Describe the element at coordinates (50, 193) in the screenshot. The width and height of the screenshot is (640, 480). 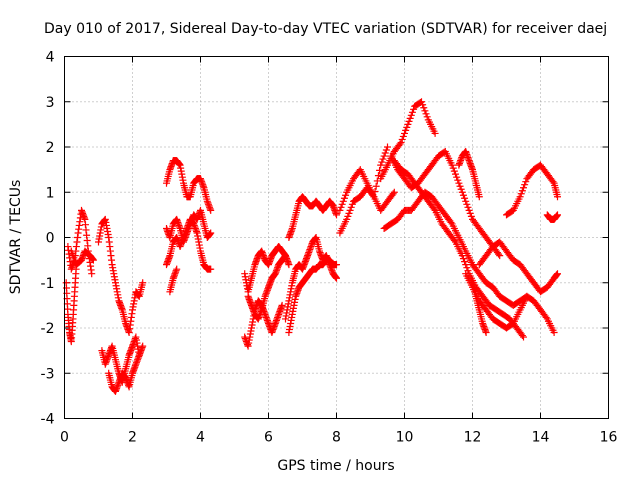
I see `y-tick-label: 1` at that location.